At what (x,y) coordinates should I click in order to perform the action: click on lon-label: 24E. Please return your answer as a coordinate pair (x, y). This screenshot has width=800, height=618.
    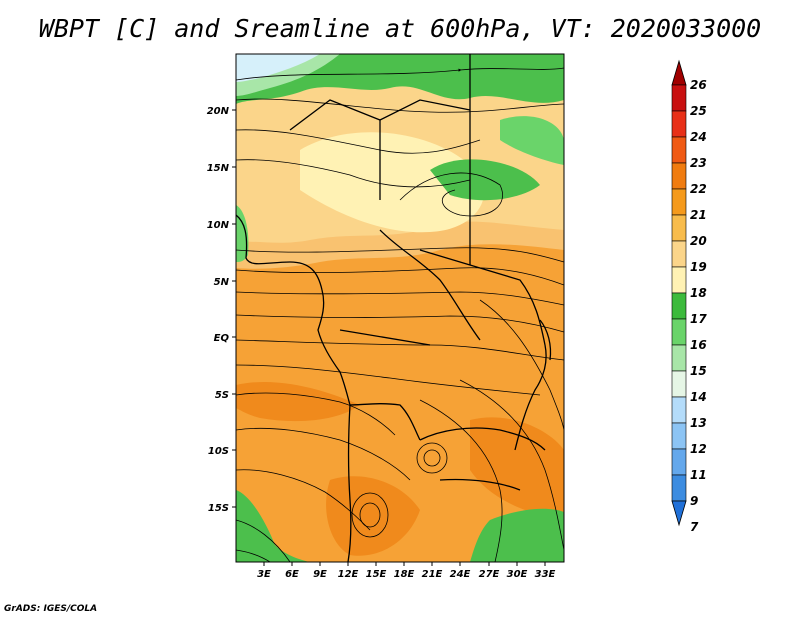
    Looking at the image, I should click on (460, 574).